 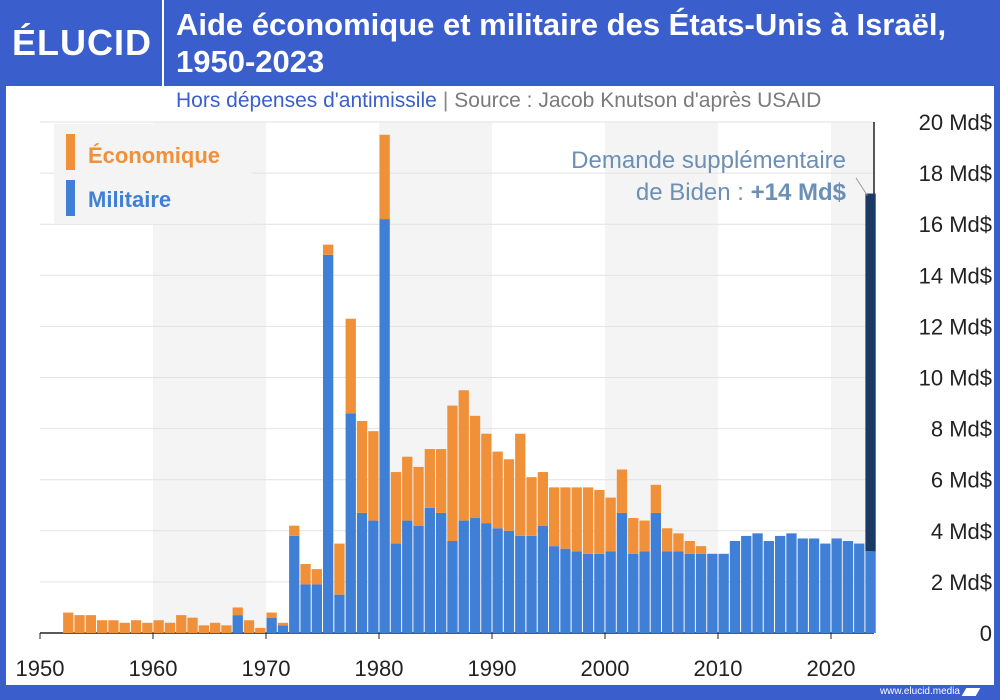 What do you see at coordinates (955, 275) in the screenshot?
I see `y-tick-label: 14 Md$` at bounding box center [955, 275].